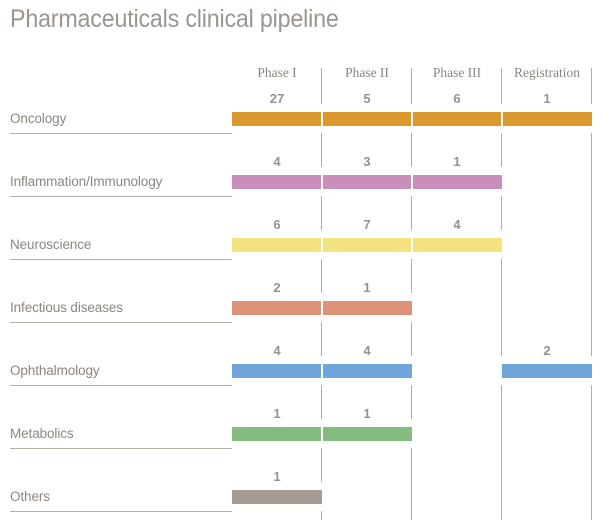  I want to click on row-label-inflammation-immunology: Inflammation/Immunology, so click(86, 181).